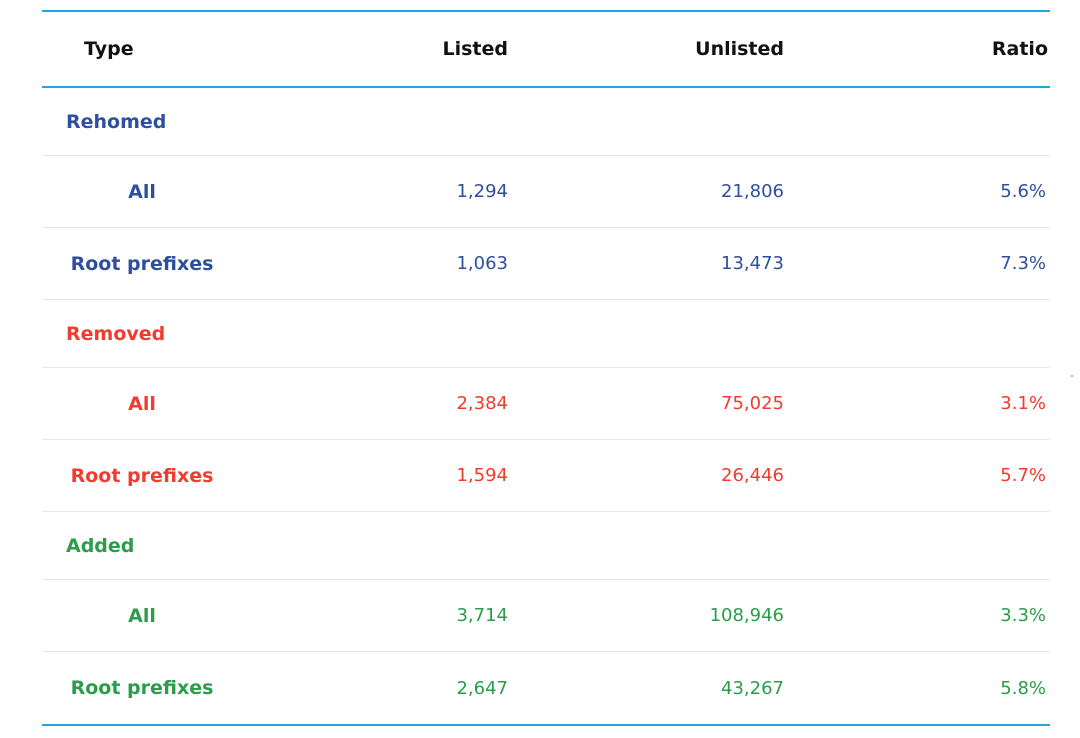 The width and height of the screenshot is (1080, 738). What do you see at coordinates (1019, 49) in the screenshot?
I see `header-ratio: Ratio` at bounding box center [1019, 49].